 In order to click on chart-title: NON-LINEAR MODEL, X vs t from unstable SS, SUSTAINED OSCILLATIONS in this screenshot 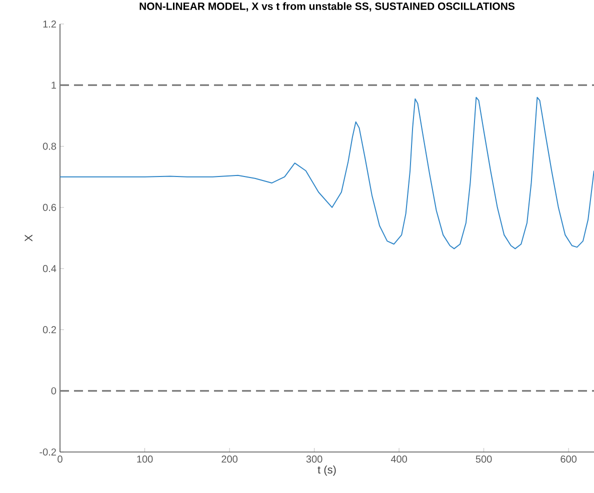, I will do `click(327, 7)`.